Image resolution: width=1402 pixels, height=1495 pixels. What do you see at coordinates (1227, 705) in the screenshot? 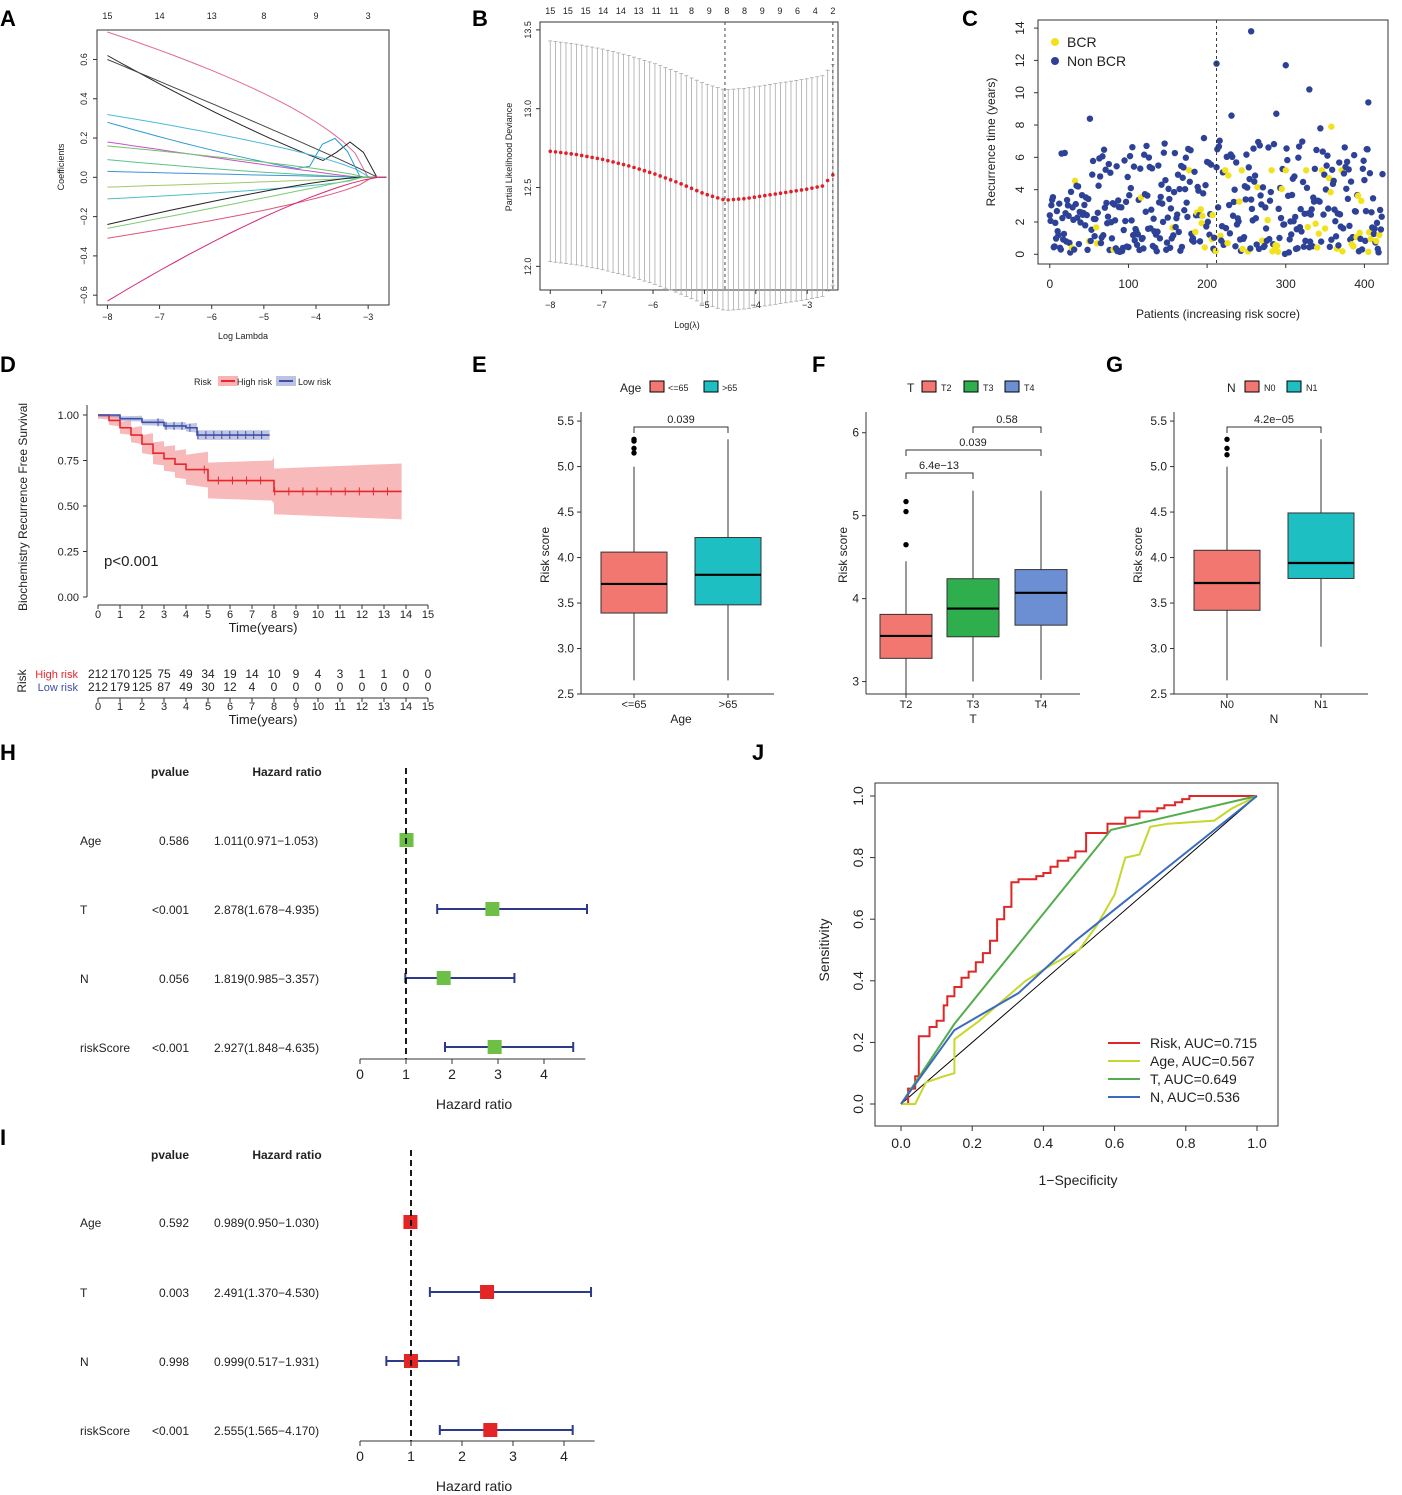
I see `panel-g-xtick-label: N0` at bounding box center [1227, 705].